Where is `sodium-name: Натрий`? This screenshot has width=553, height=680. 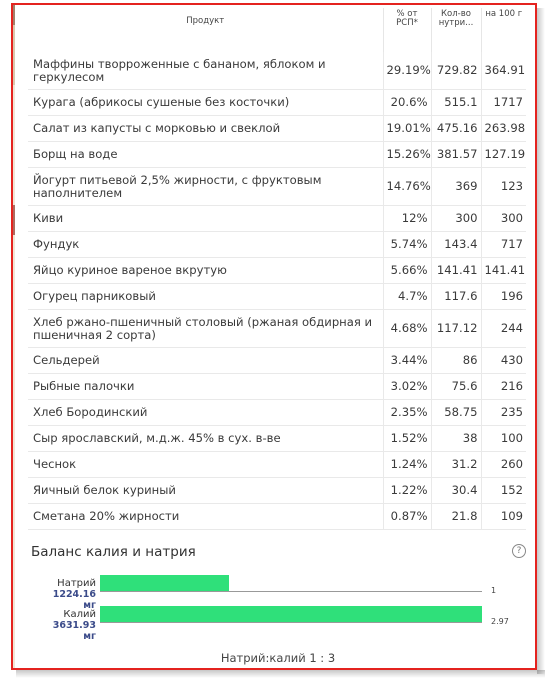 sodium-name: Натрий is located at coordinates (76, 583).